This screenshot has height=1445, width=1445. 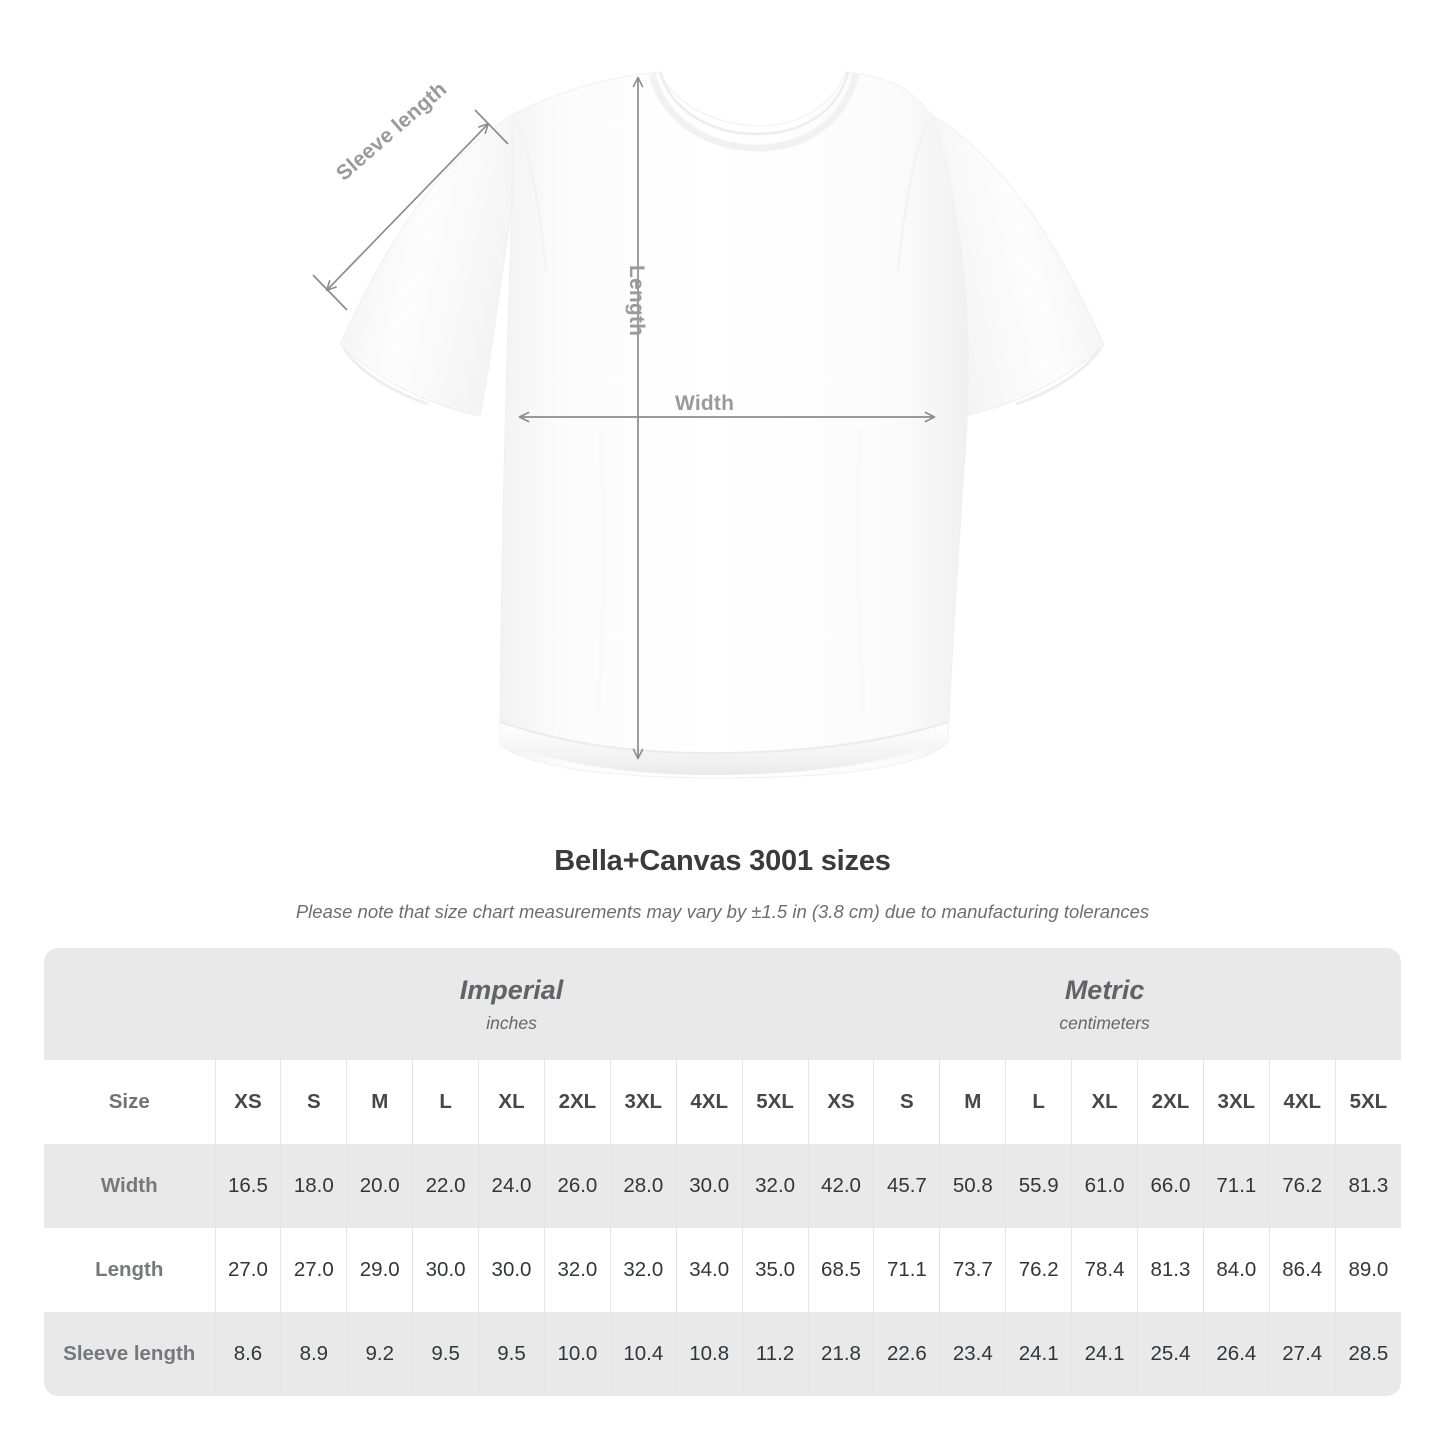 What do you see at coordinates (906, 1354) in the screenshot?
I see `table-cell: 22.6` at bounding box center [906, 1354].